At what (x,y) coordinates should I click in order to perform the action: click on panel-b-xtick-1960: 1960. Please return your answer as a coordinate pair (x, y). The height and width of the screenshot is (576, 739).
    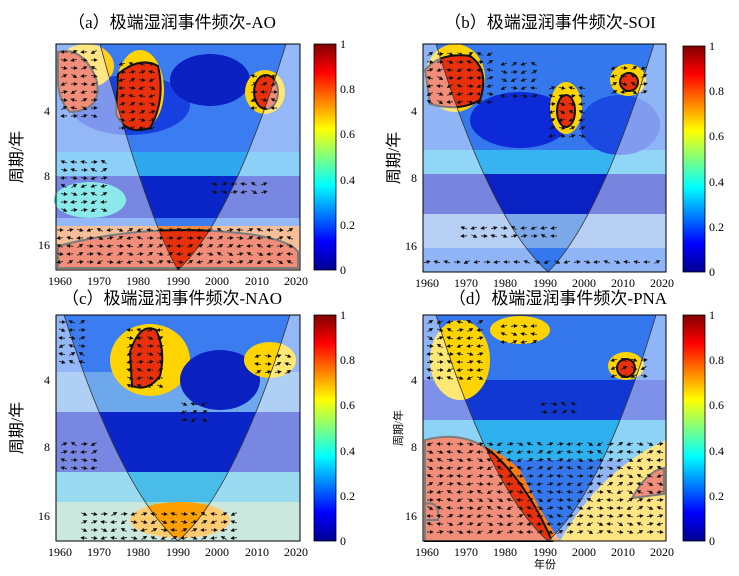
    Looking at the image, I should click on (427, 283).